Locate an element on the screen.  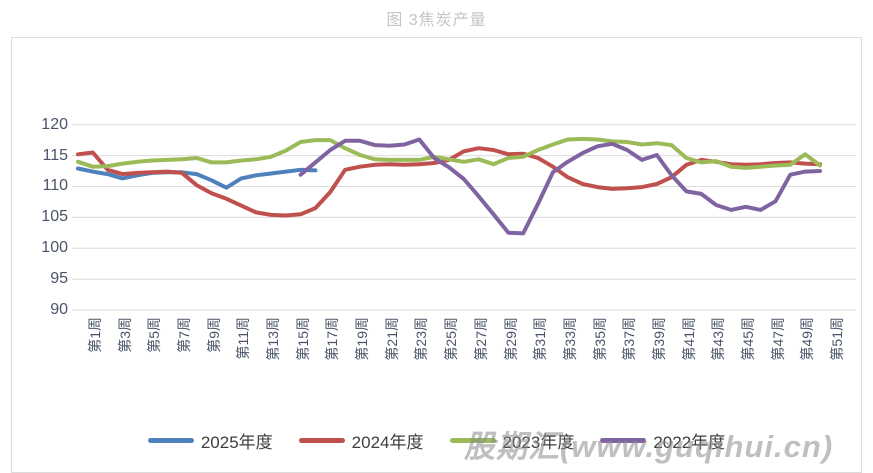
y-axis-label-115: 115 is located at coordinates (55, 155).